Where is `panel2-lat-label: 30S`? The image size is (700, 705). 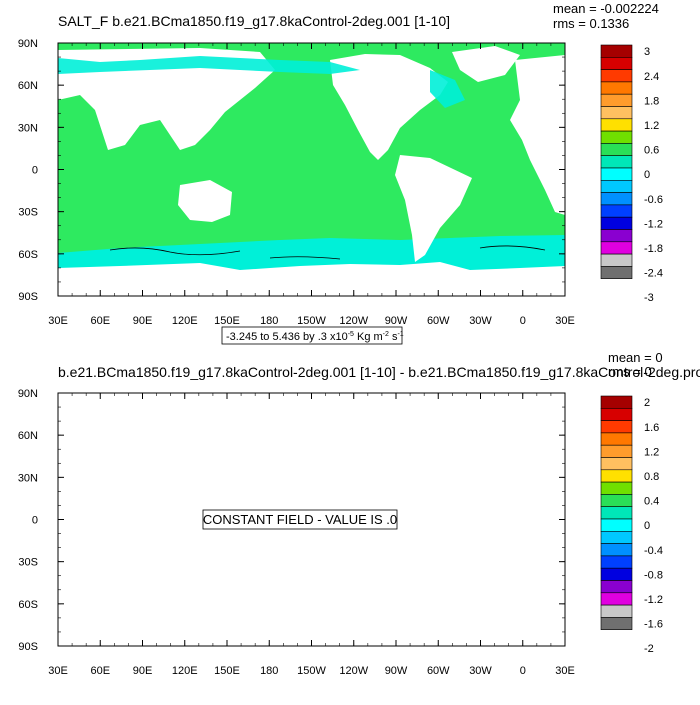 panel2-lat-label: 30S is located at coordinates (28, 563).